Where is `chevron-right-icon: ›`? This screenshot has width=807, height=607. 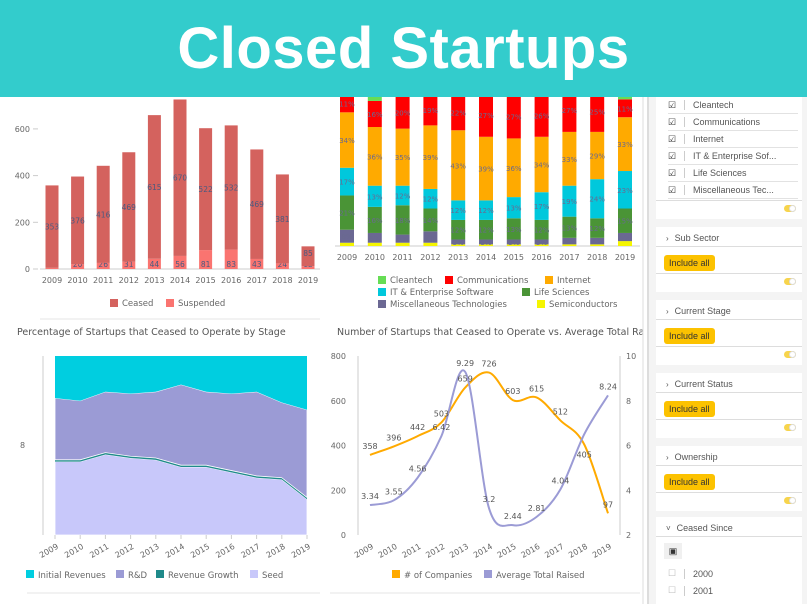
chevron-right-icon: › is located at coordinates (667, 238).